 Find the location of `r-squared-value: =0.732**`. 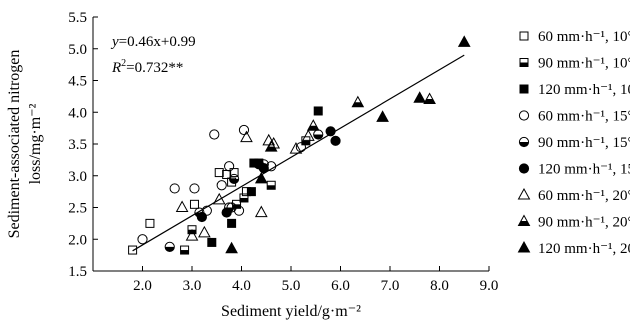

r-squared-value: =0.732** is located at coordinates (154, 68).